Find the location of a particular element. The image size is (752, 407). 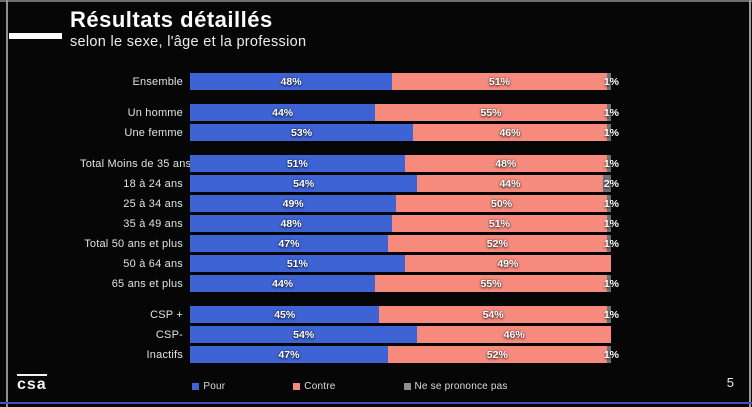

bar-segment-contre: 46% is located at coordinates (514, 334).